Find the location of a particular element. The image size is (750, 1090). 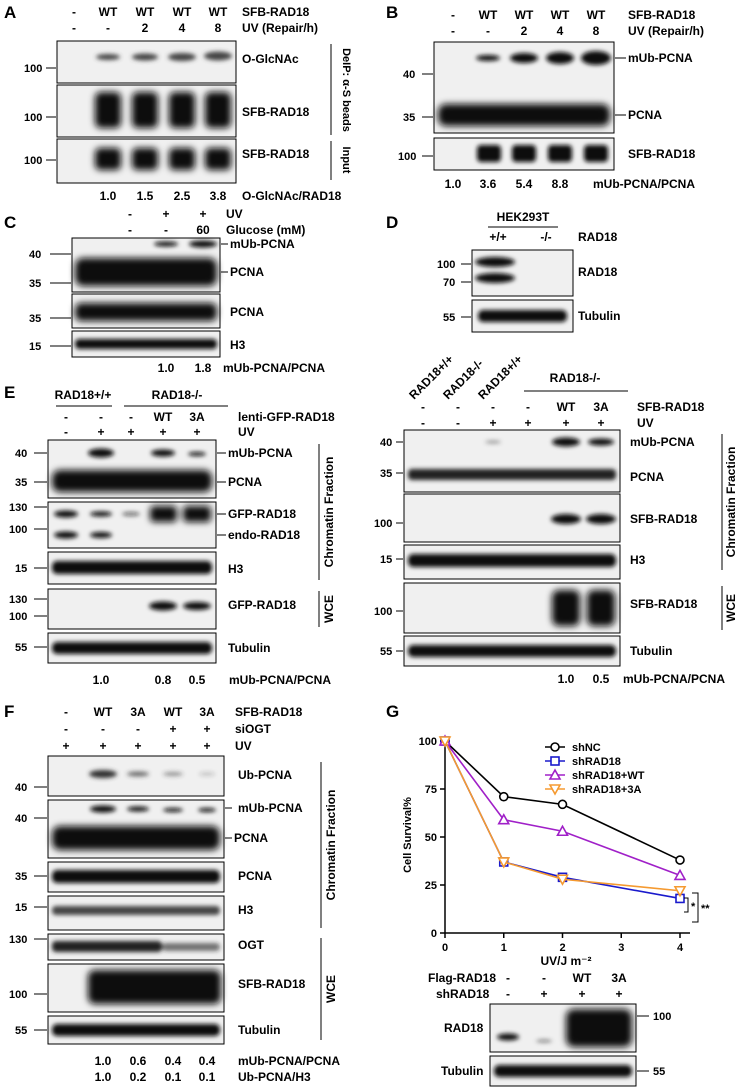

panel-letter-g: G is located at coordinates (392, 711).